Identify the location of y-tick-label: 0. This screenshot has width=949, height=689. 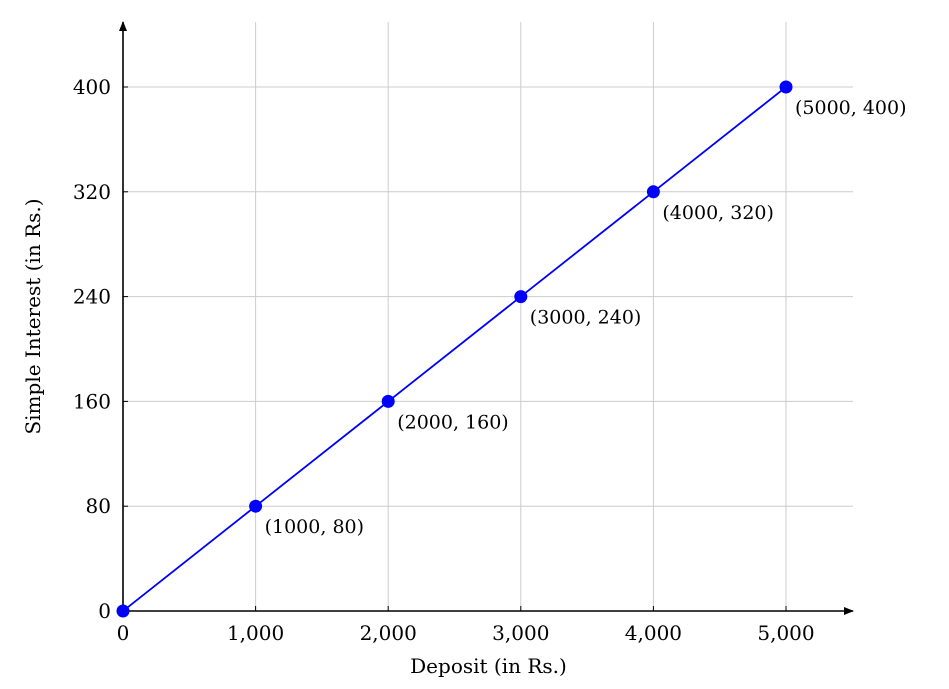
(104, 611).